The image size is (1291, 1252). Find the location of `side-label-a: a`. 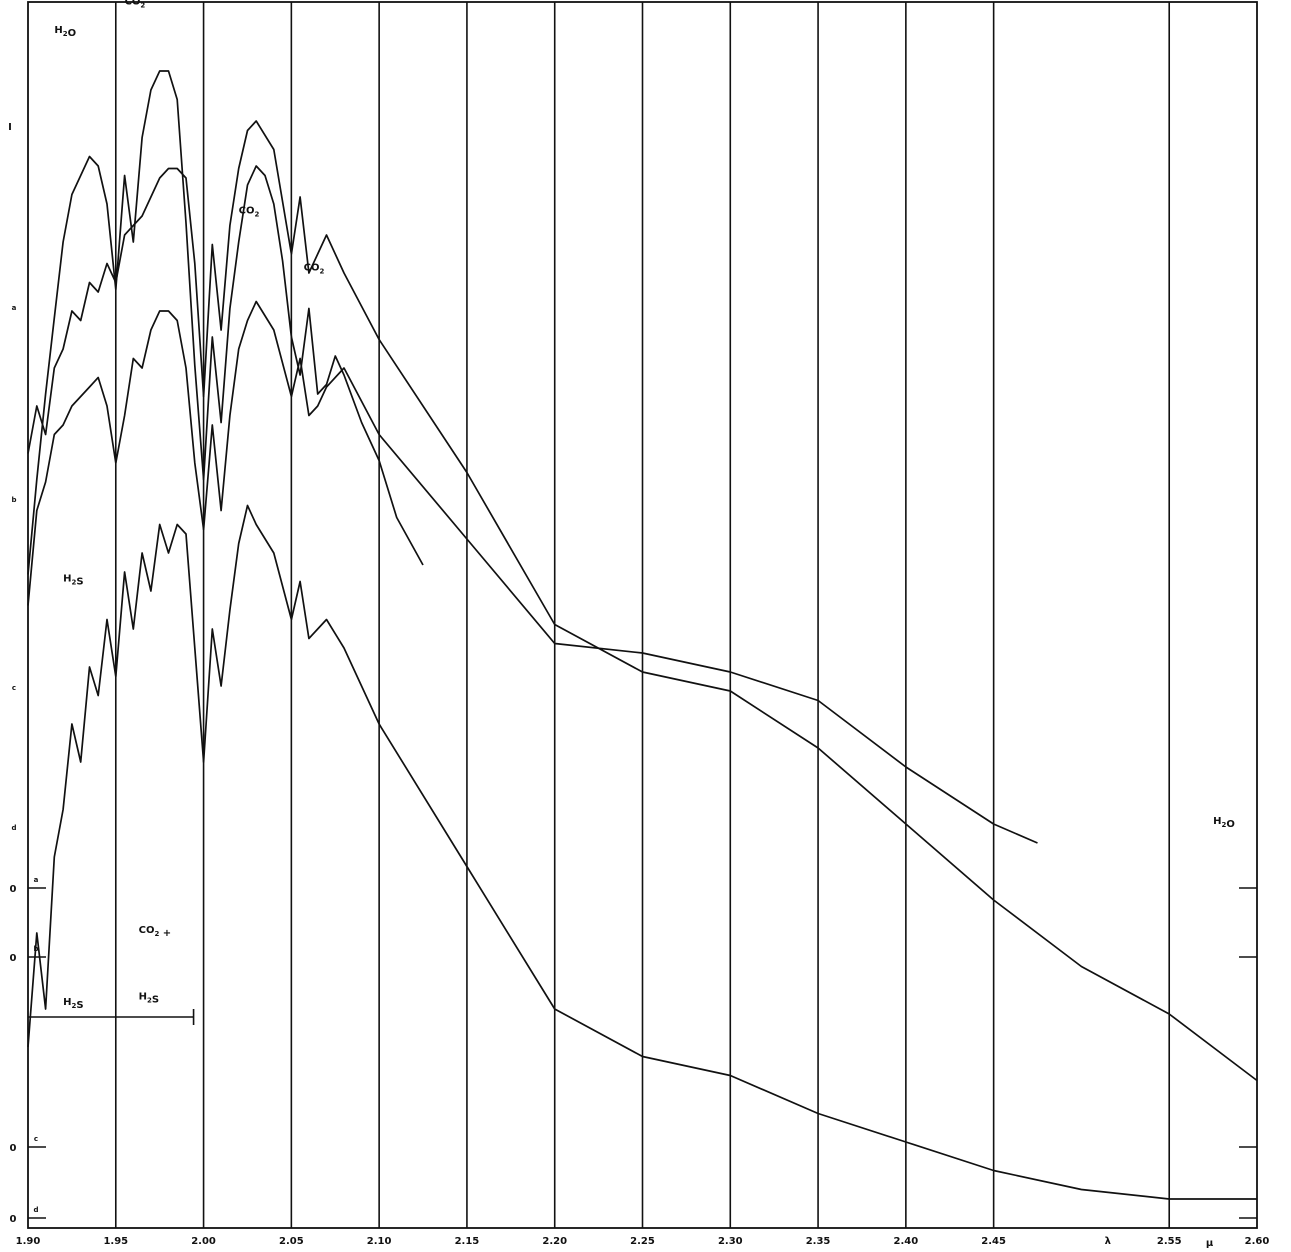

side-label-a: a is located at coordinates (14, 308).